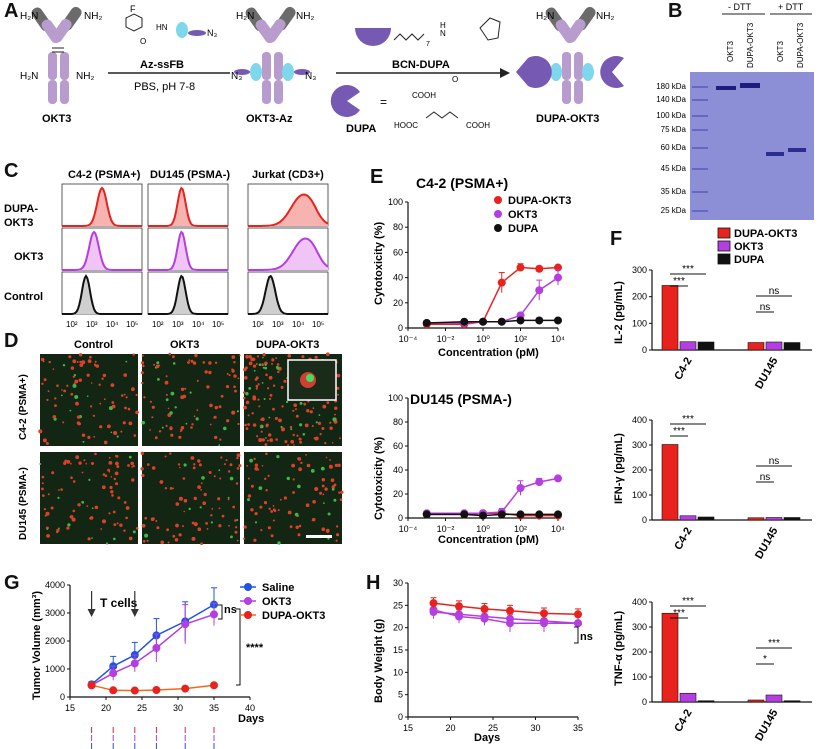 This screenshot has height=749, width=825. What do you see at coordinates (143, 41) in the screenshot?
I see `a-chem-o: O` at bounding box center [143, 41].